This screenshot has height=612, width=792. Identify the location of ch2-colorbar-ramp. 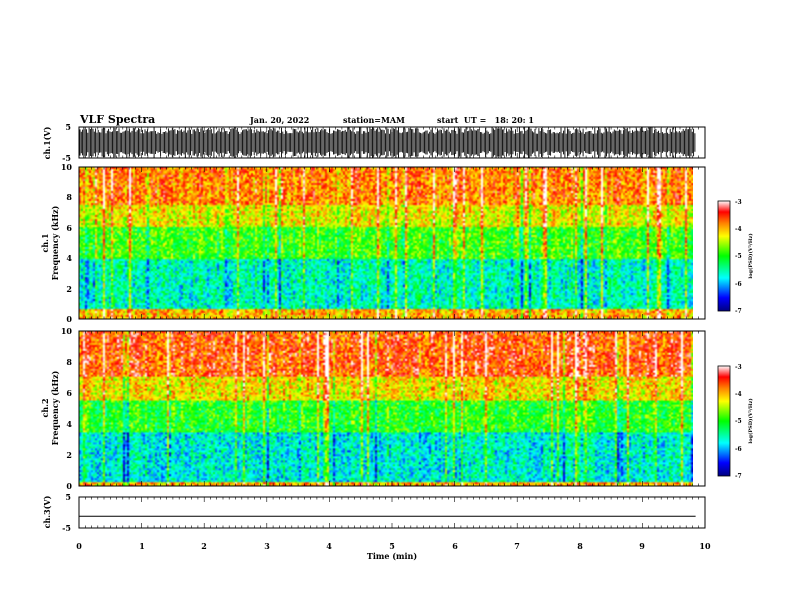
(724, 421).